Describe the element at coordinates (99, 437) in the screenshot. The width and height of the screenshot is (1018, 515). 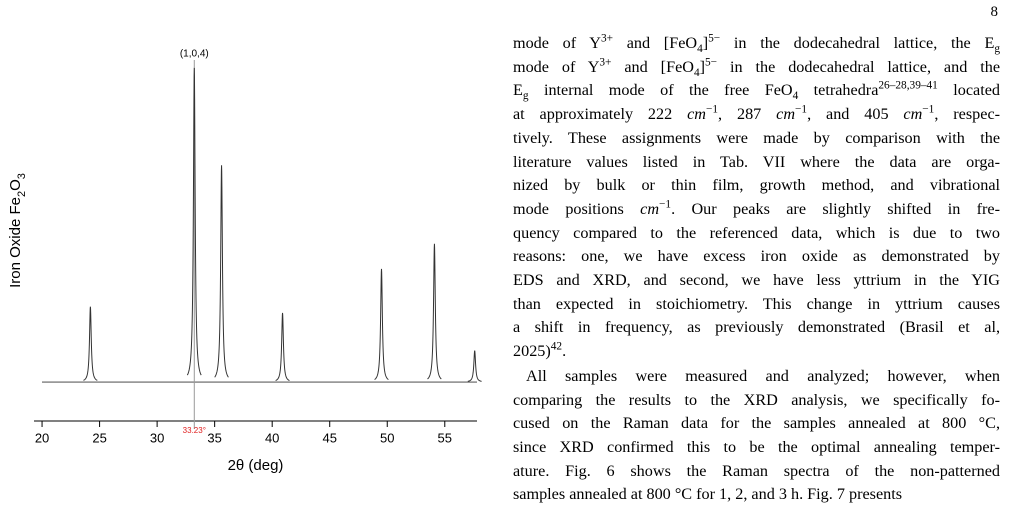
I see `x-tick-label: 25` at that location.